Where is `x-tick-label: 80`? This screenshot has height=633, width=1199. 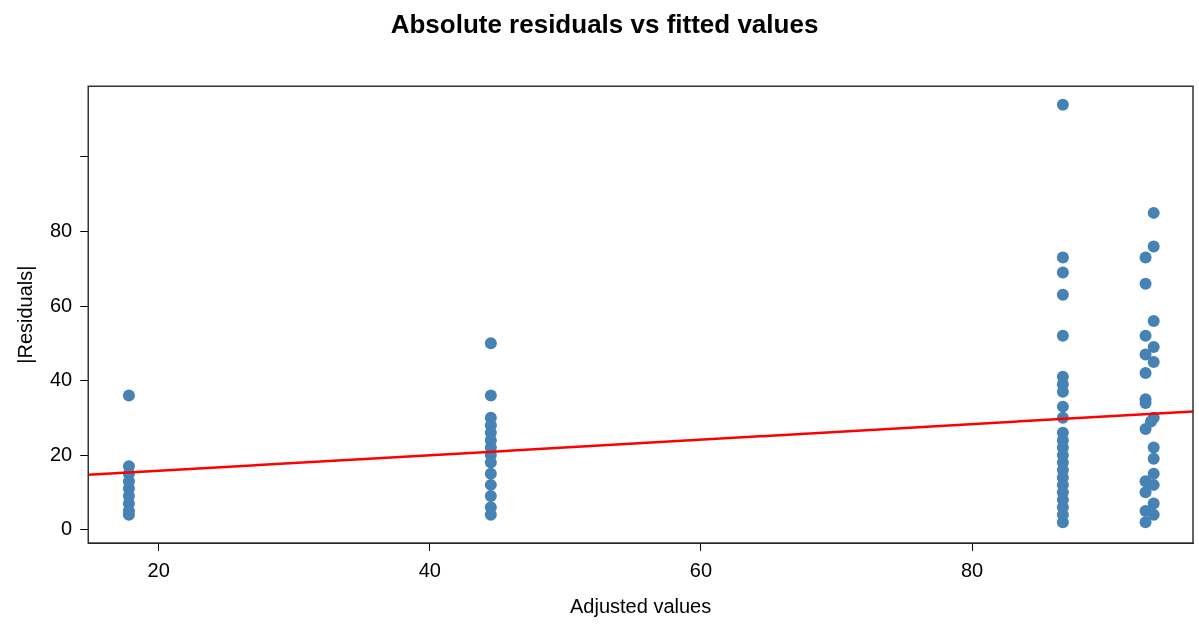
x-tick-label: 80 is located at coordinates (972, 569).